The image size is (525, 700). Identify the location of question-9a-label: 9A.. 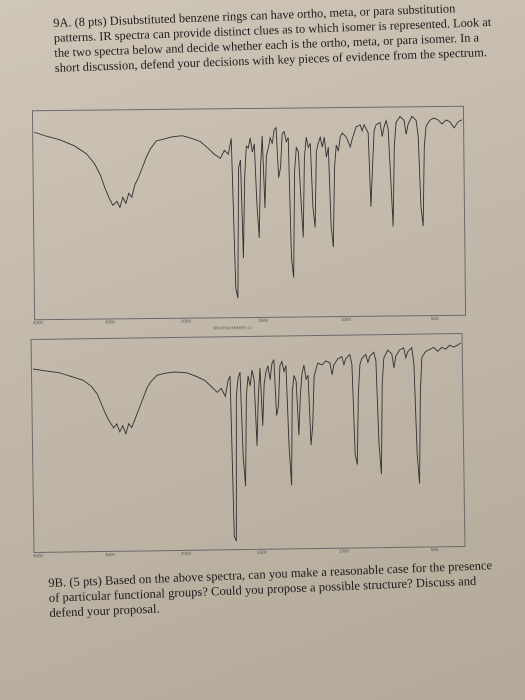
(62, 22).